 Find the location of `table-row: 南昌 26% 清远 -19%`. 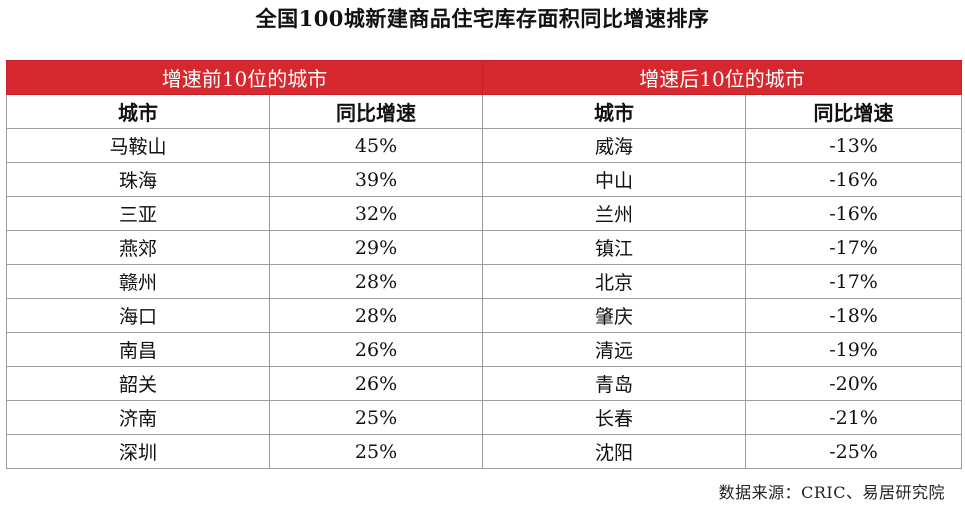

table-row: 南昌 26% 清远 -19% is located at coordinates (484, 349).